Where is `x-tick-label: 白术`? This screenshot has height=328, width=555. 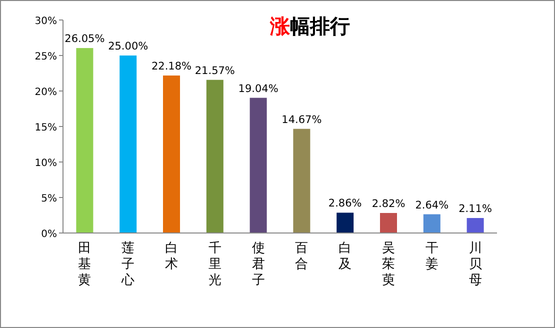 x-tick-label: 白术 is located at coordinates (171, 256).